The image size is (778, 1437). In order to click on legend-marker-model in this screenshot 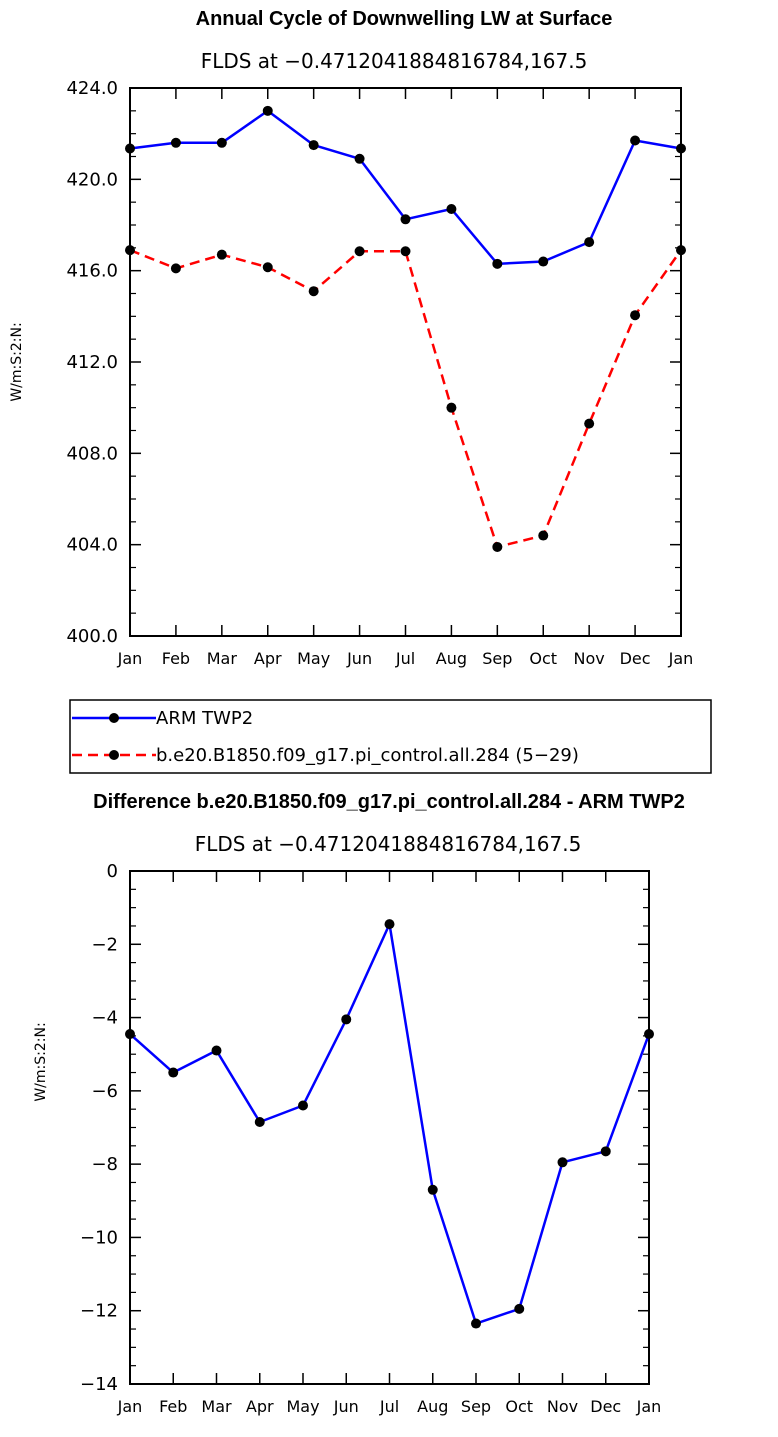, I will do `click(114, 755)`.